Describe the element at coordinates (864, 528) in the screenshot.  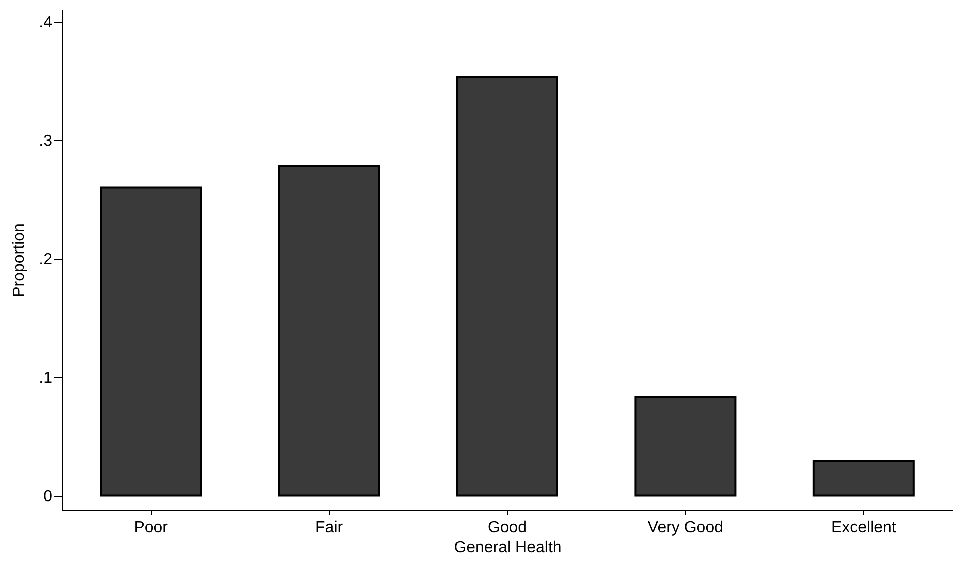
I see `x-tick-label: Excellent` at that location.